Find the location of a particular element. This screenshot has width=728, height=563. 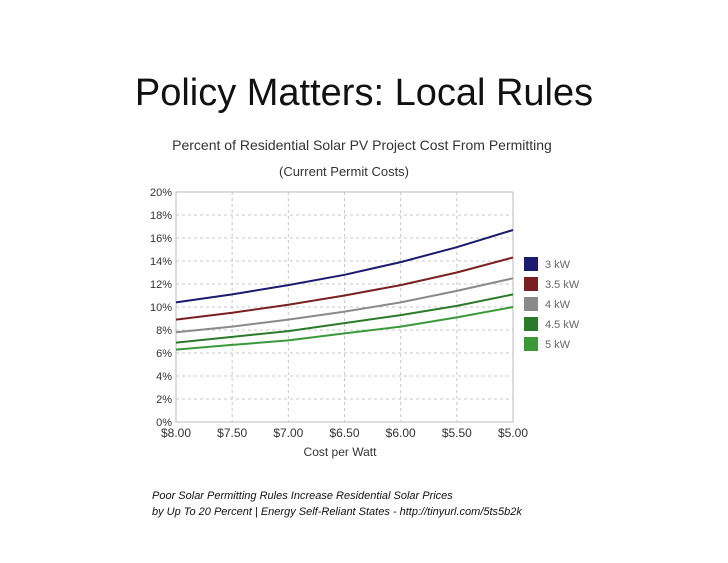

y-tick-label: 20% is located at coordinates (161, 193).